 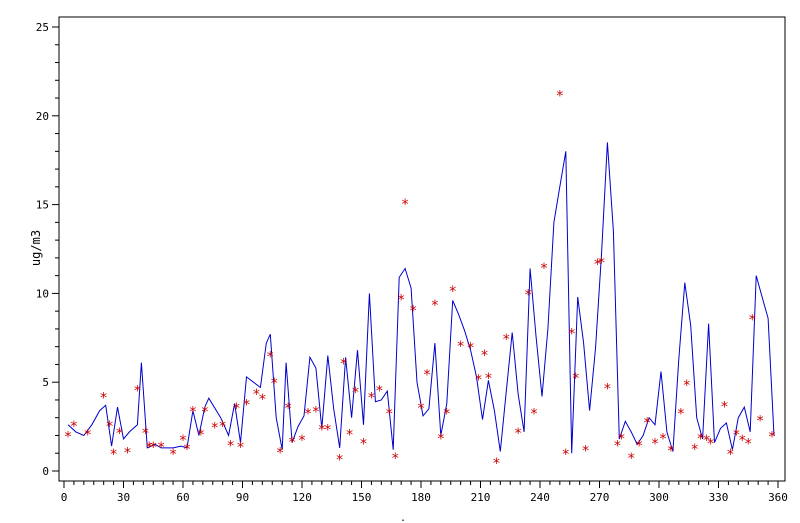 What do you see at coordinates (64, 497) in the screenshot?
I see `x-tick-label: 0` at bounding box center [64, 497].